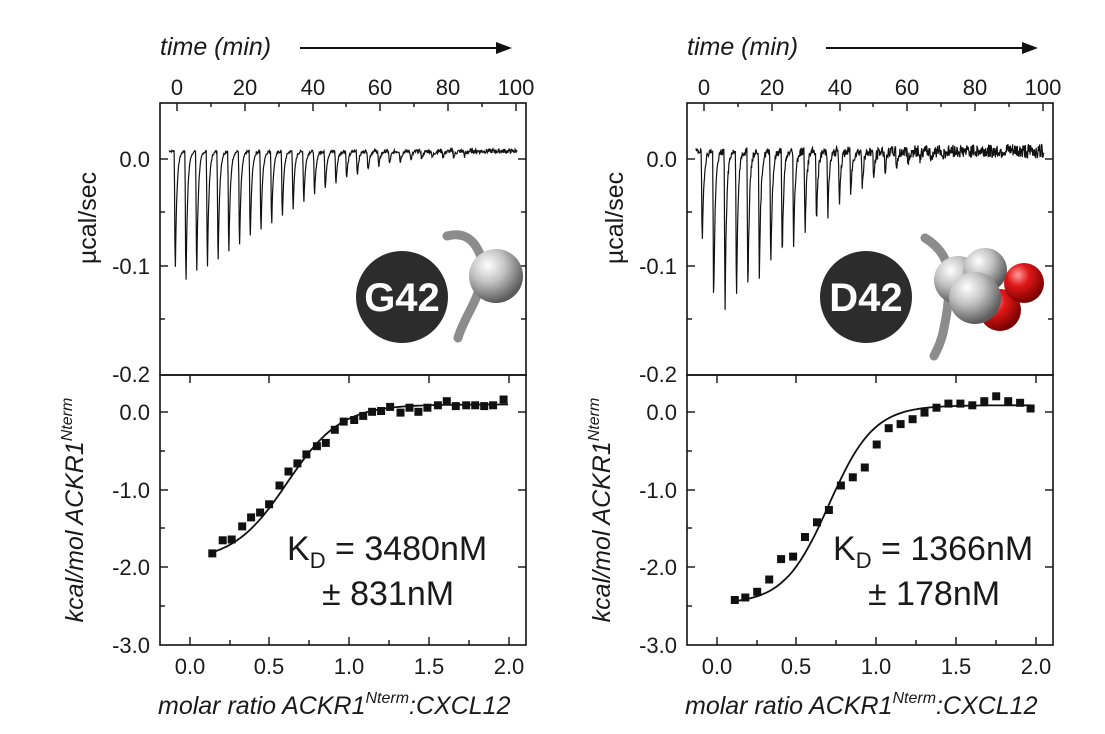  Describe the element at coordinates (131, 645) in the screenshot. I see `bottom-ytick-label: -3.0` at that location.